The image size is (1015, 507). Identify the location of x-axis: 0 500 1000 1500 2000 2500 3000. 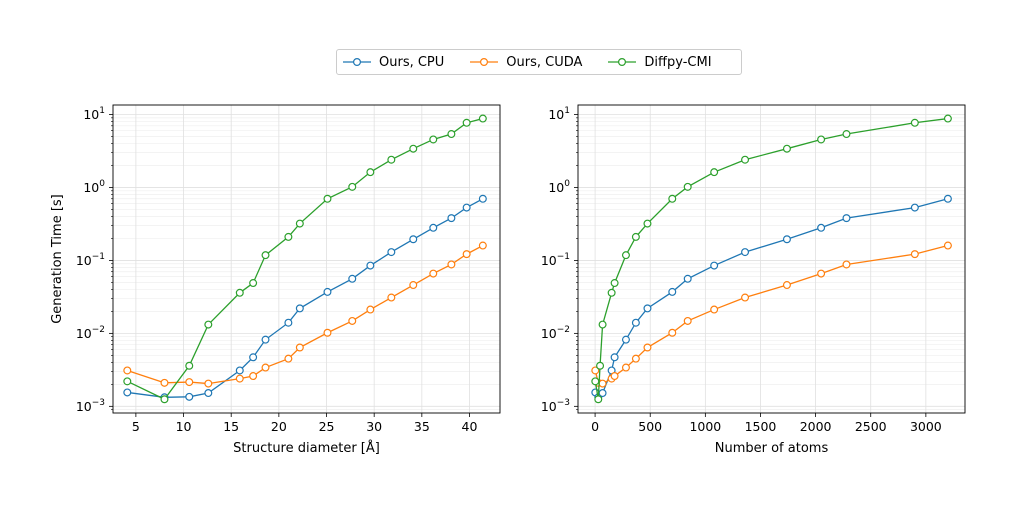
(766, 423).